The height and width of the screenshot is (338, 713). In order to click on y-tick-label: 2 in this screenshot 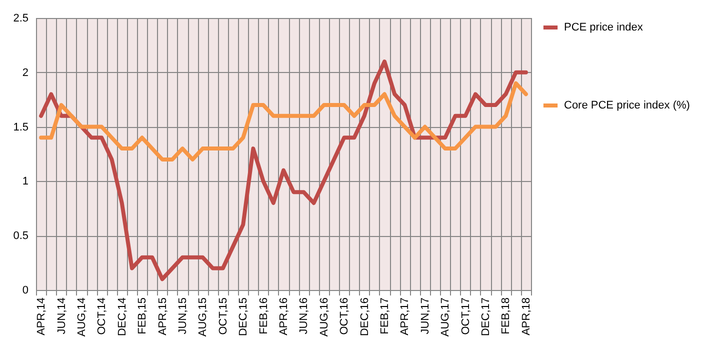, I will do `click(25, 72)`.